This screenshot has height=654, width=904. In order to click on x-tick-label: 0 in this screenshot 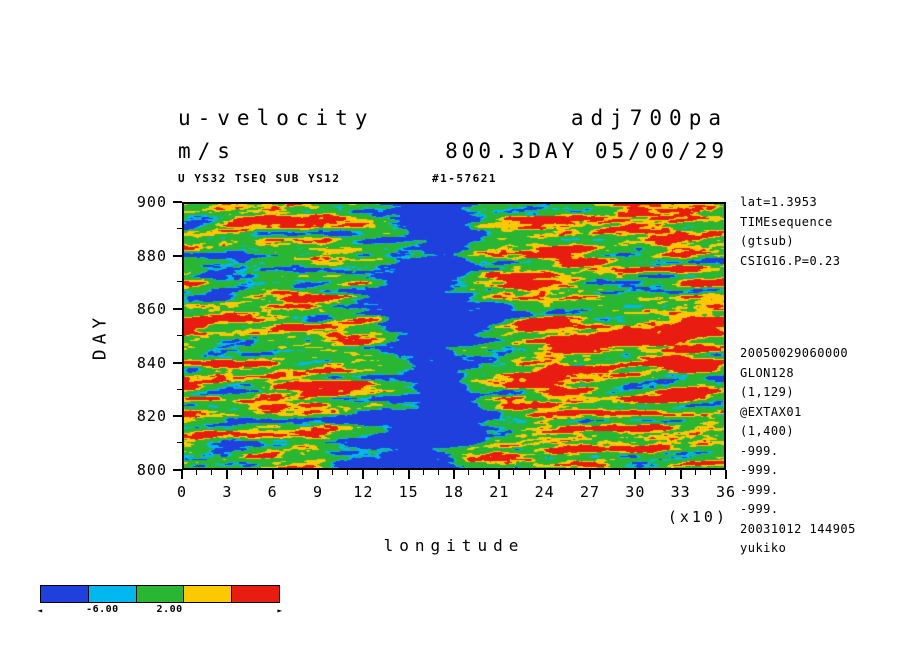, I will do `click(182, 492)`.